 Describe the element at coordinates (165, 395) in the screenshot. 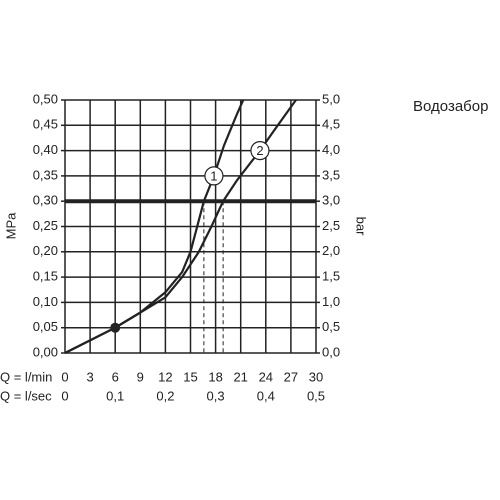

I see `x2-tick-label: 0,2` at that location.